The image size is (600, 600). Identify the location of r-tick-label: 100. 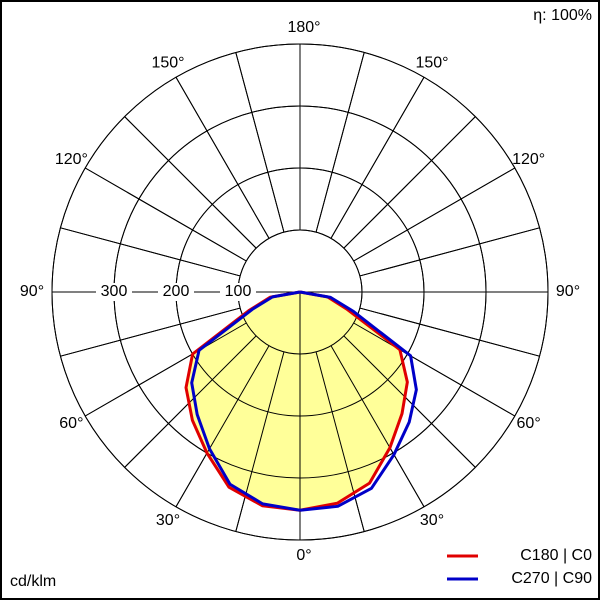
(238, 291).